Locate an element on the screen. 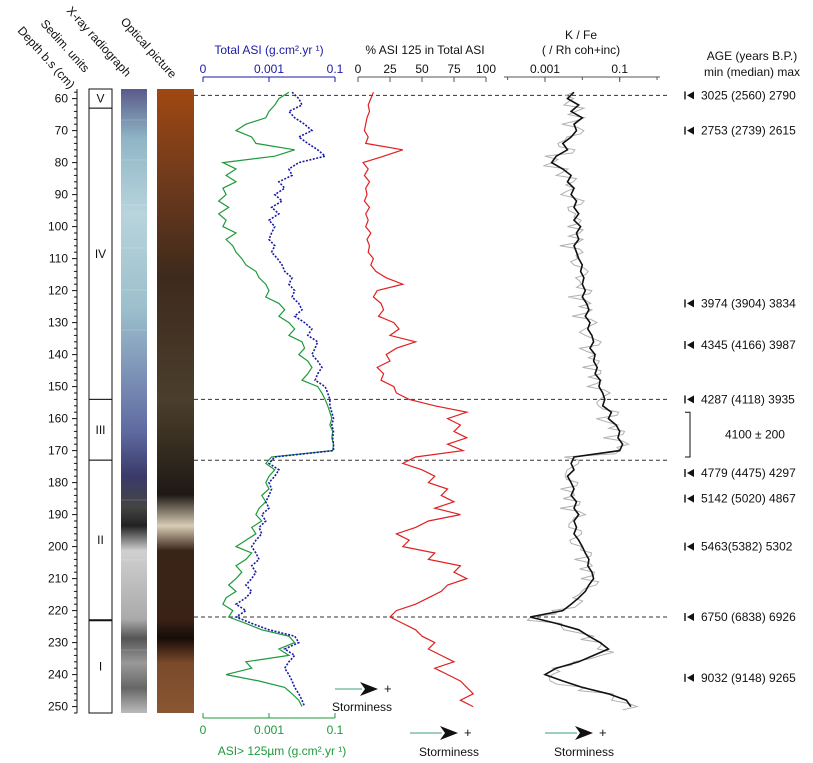  pct-top-tick-label: 75 is located at coordinates (454, 69).